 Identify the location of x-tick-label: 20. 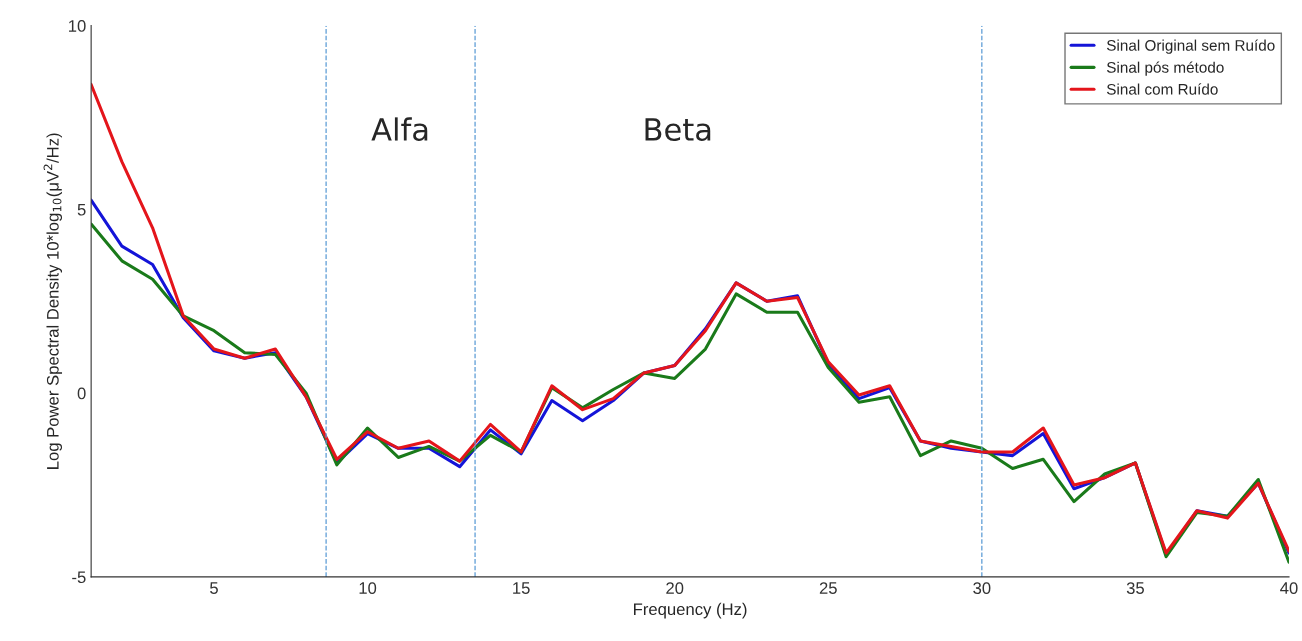
(675, 588).